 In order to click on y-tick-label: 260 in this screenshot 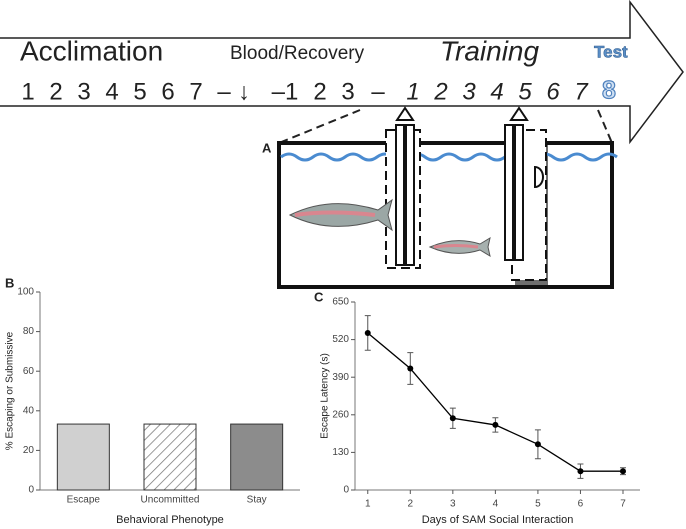, I will do `click(340, 414)`.